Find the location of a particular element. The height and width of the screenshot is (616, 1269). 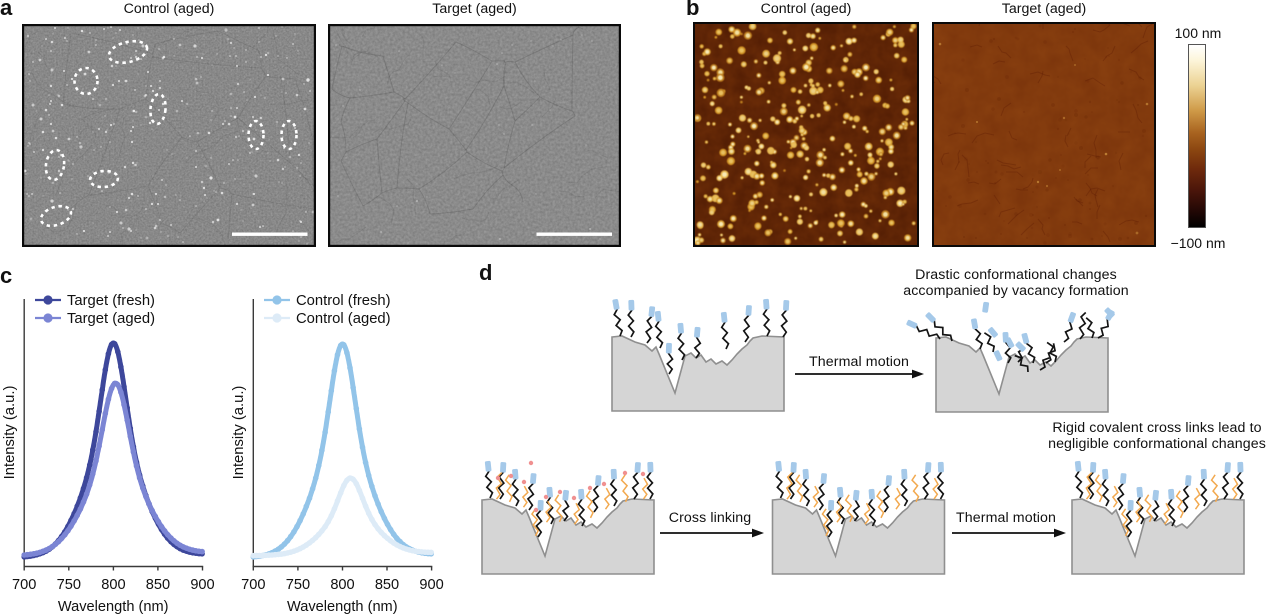

svg-text: Control (aged) is located at coordinates (343, 319).